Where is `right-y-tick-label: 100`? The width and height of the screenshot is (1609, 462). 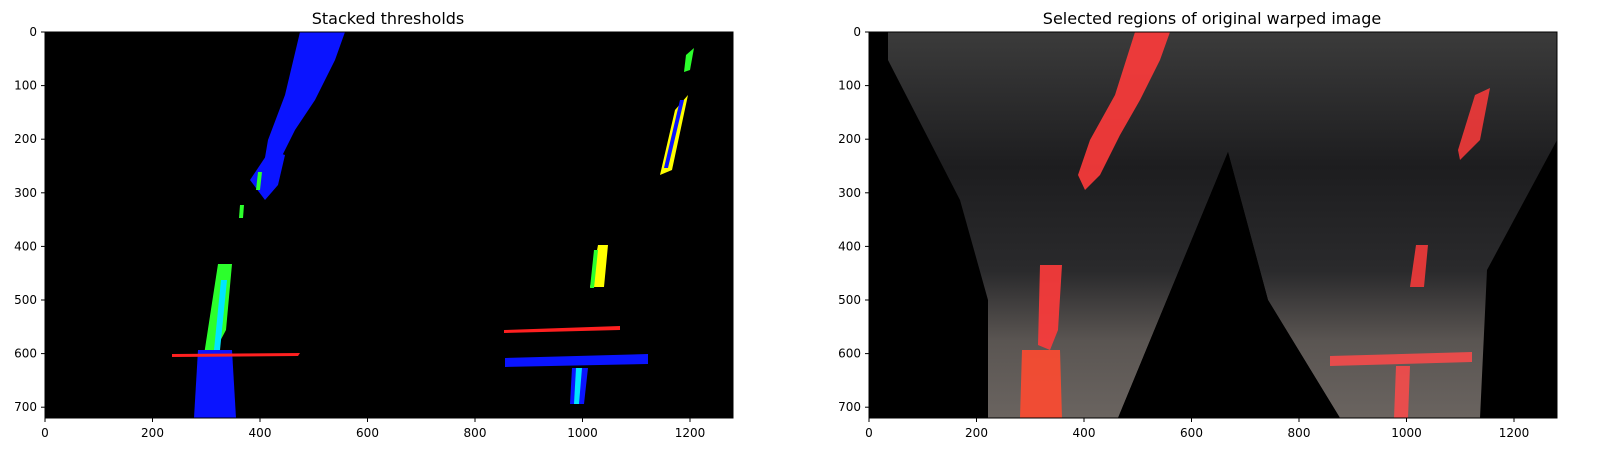
right-y-tick-label: 100 is located at coordinates (849, 86).